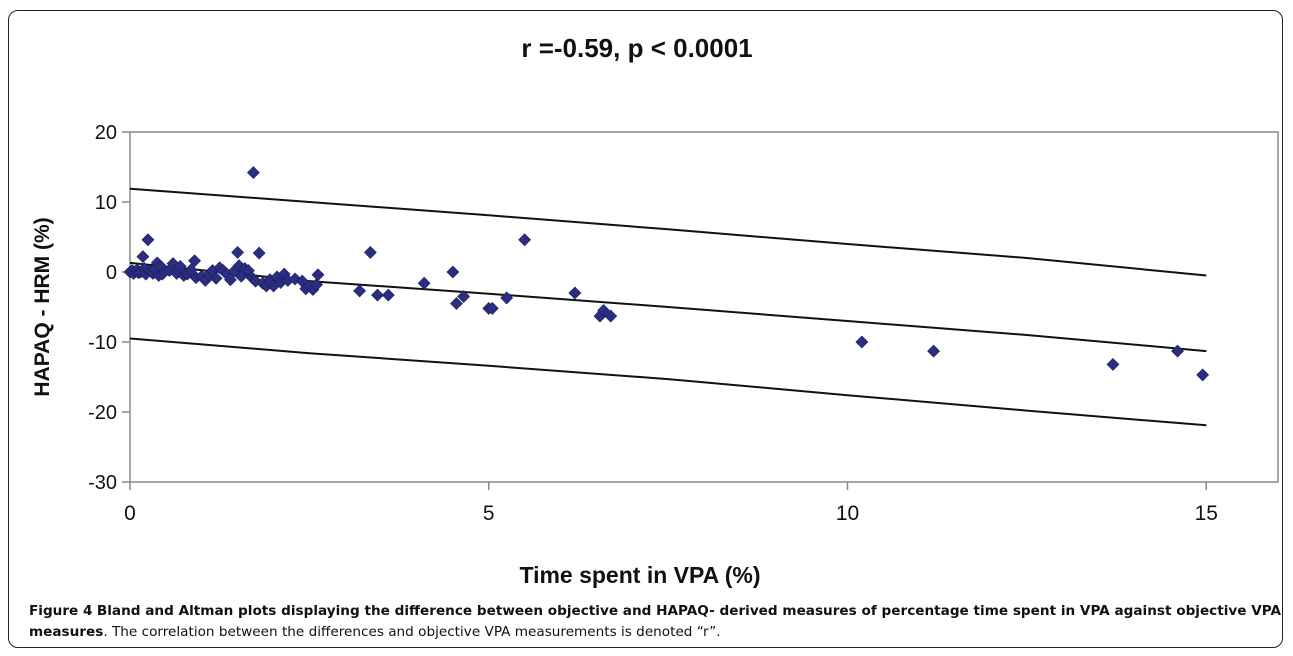 This screenshot has width=1293, height=656. What do you see at coordinates (668, 232) in the screenshot?
I see `upper-limit-line` at bounding box center [668, 232].